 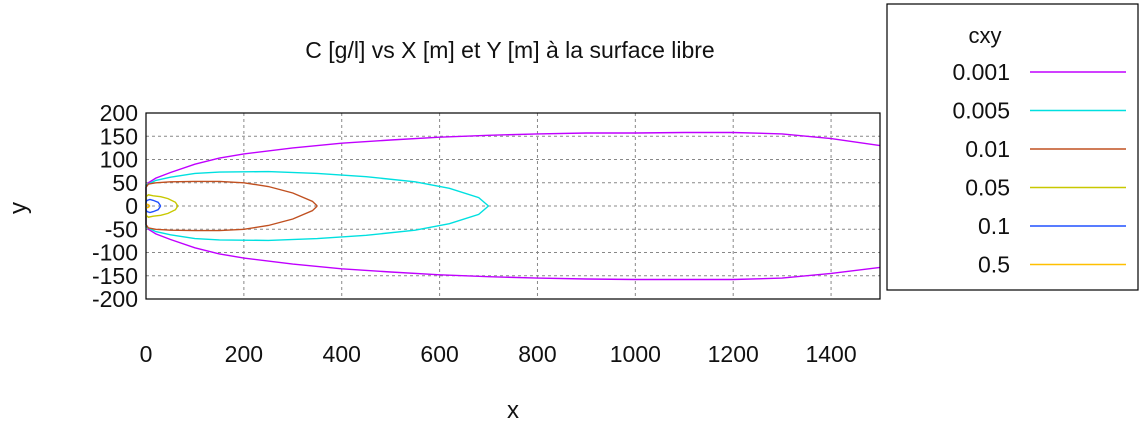 I want to click on legend-title: cxy, so click(x=985, y=35).